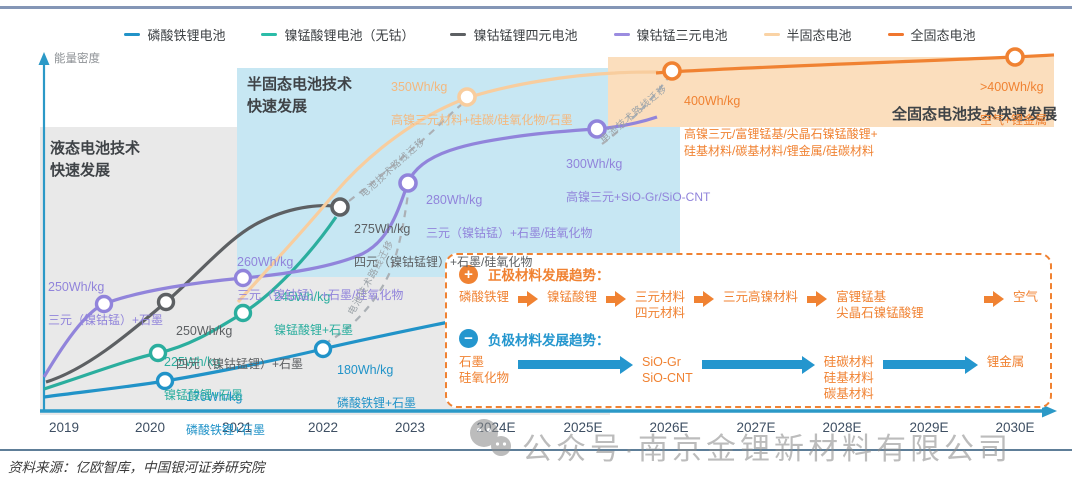 The width and height of the screenshot is (1072, 484). Describe the element at coordinates (484, 369) in the screenshot. I see `anode-step: 石墨 硅氧化物` at that location.